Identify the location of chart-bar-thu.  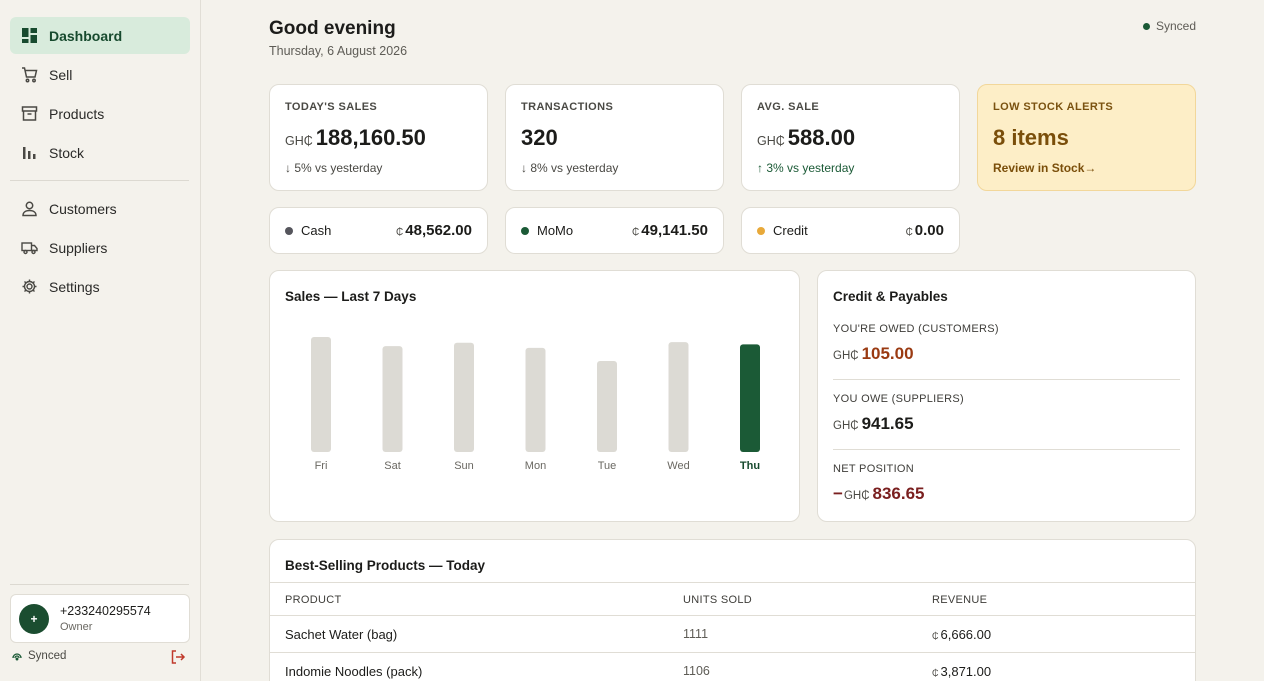
(750, 398).